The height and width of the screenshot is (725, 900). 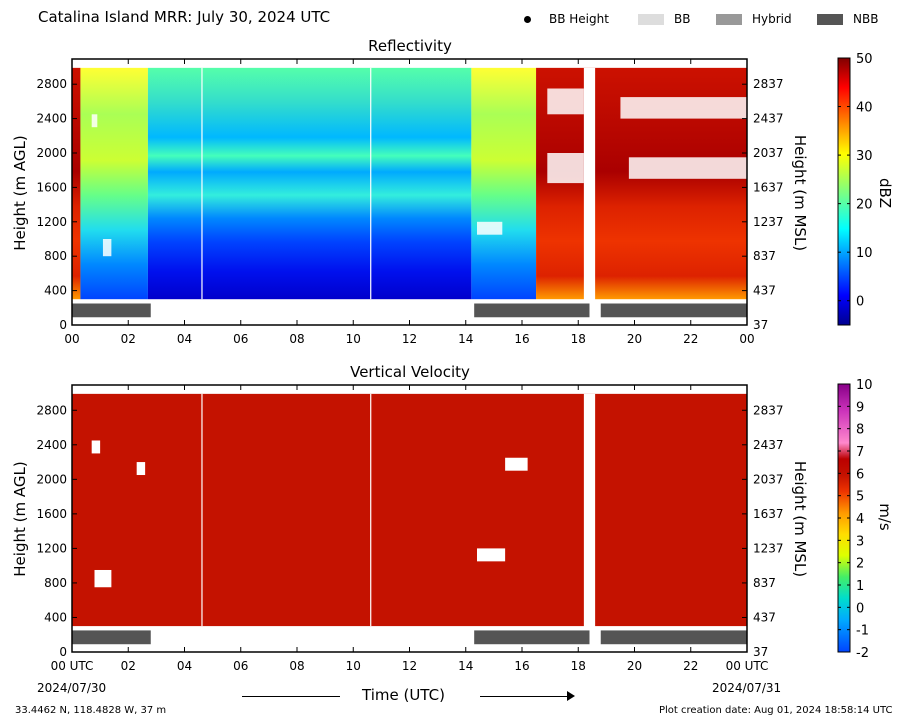 What do you see at coordinates (63, 325) in the screenshot?
I see `y-tick-label-left: 0` at bounding box center [63, 325].